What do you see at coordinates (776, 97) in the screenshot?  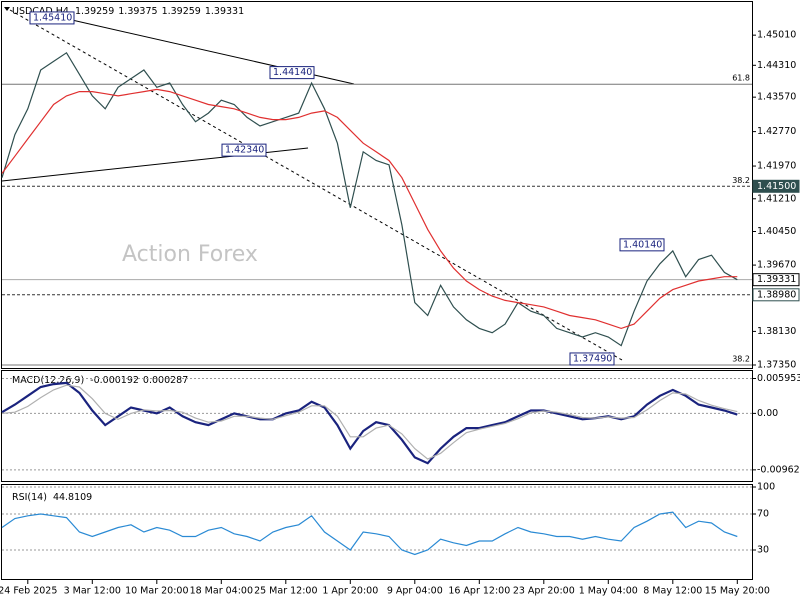 I see `y-tick-label: 1.43570` at bounding box center [776, 97].